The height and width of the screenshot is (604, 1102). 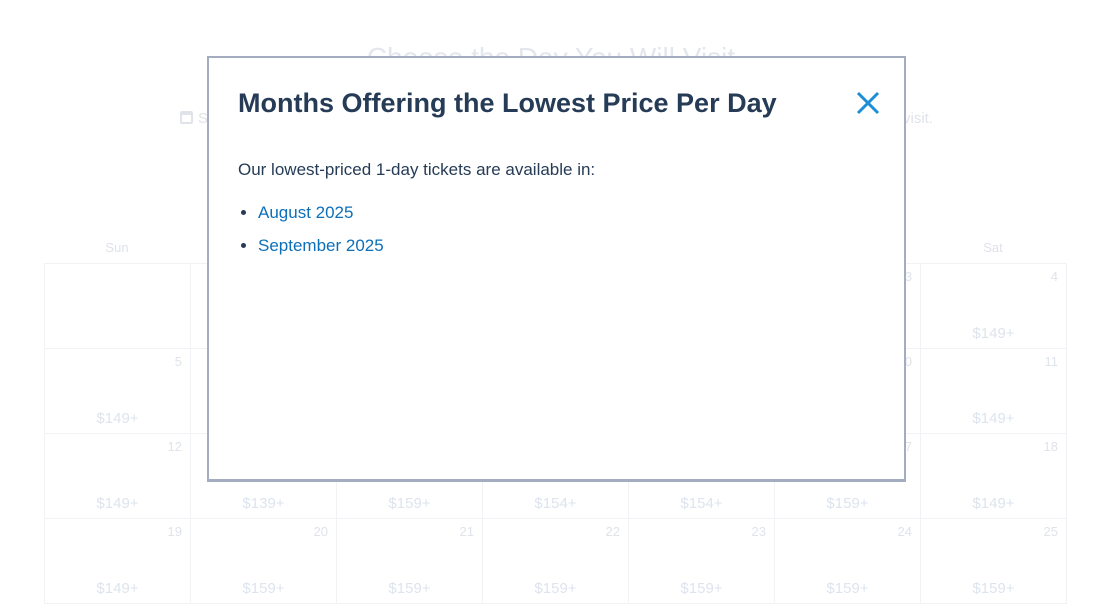 What do you see at coordinates (118, 561) in the screenshot?
I see `calendar-day-cell: 19 $149+` at bounding box center [118, 561].